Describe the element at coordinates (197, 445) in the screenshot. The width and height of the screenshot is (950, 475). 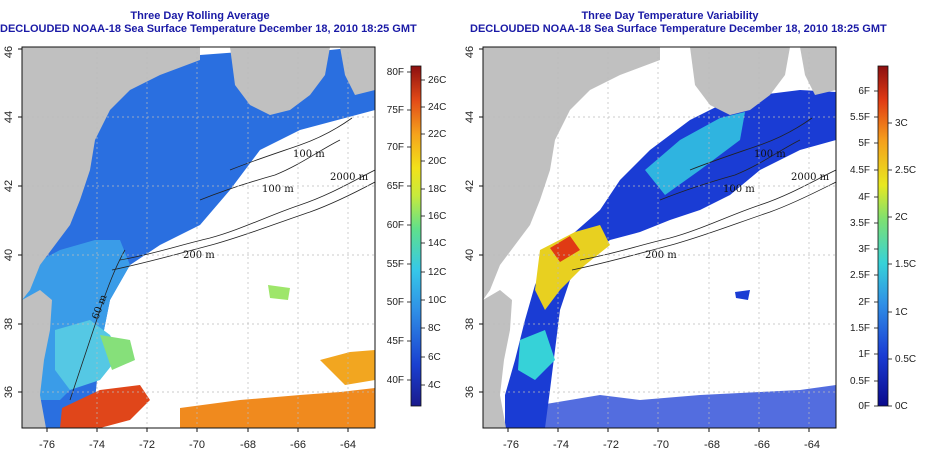
I see `panel-1-lon-tick: -70` at that location.